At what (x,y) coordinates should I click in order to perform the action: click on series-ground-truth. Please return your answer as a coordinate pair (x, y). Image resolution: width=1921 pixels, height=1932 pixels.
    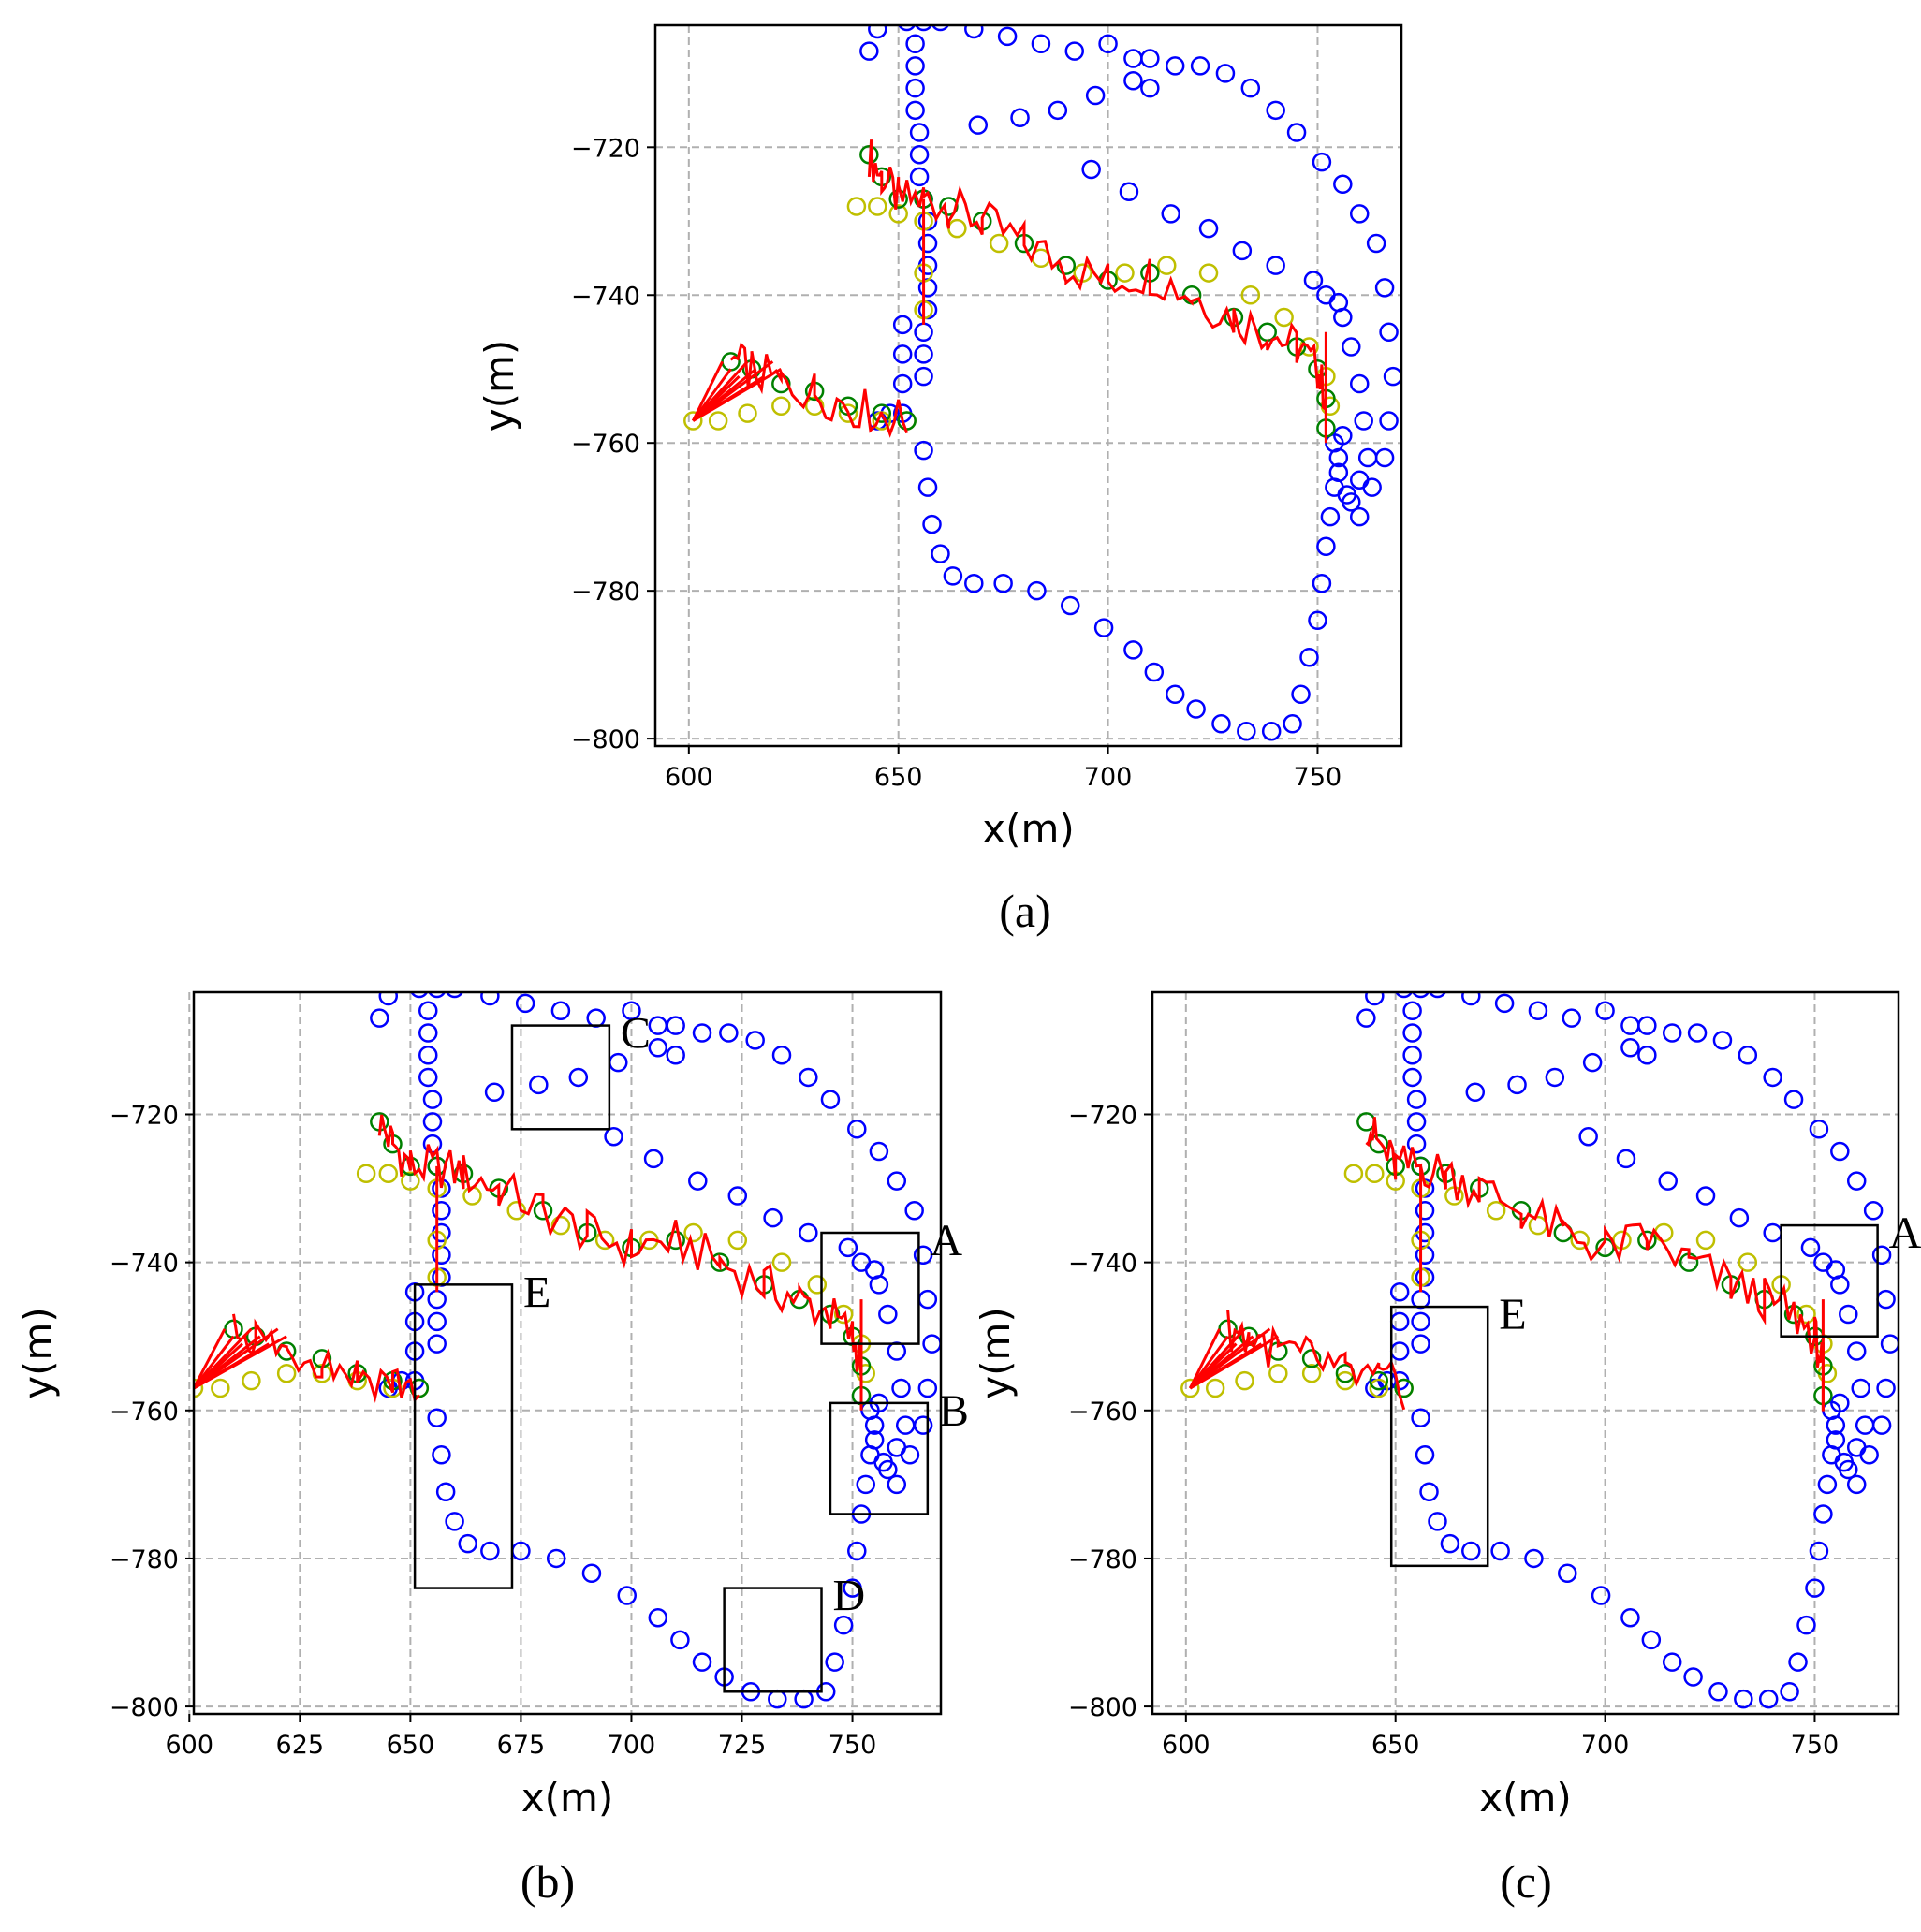
    Looking at the image, I should click on (1130, 383).